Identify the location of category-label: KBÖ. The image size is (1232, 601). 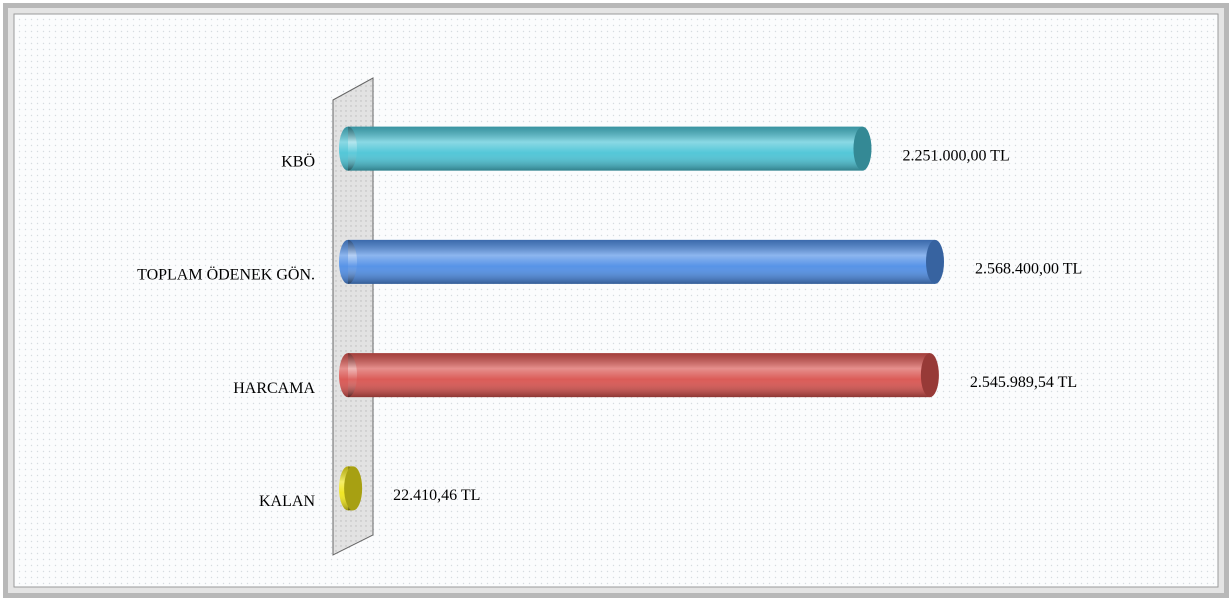
(298, 161).